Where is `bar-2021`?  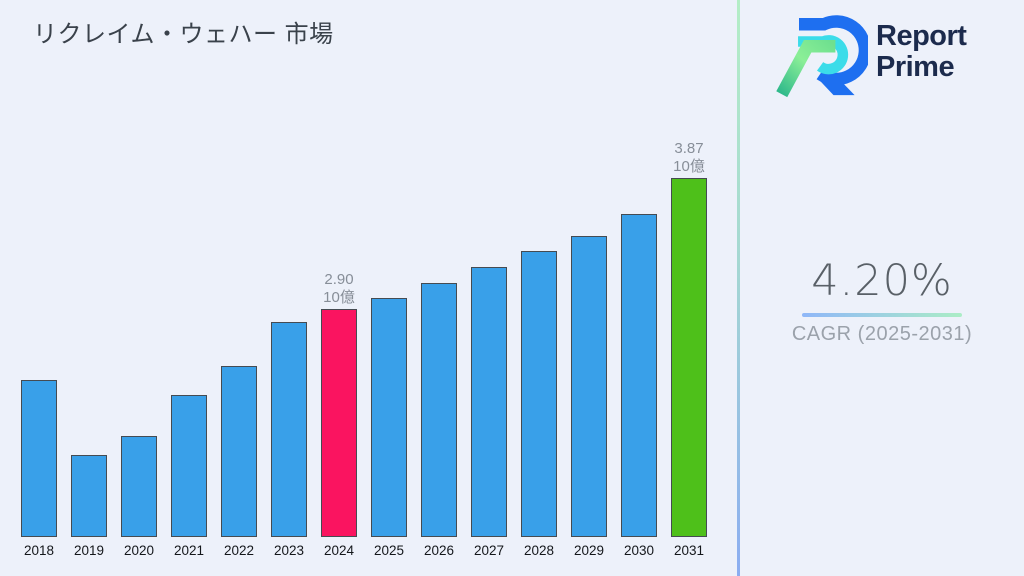
bar-2021 is located at coordinates (189, 466).